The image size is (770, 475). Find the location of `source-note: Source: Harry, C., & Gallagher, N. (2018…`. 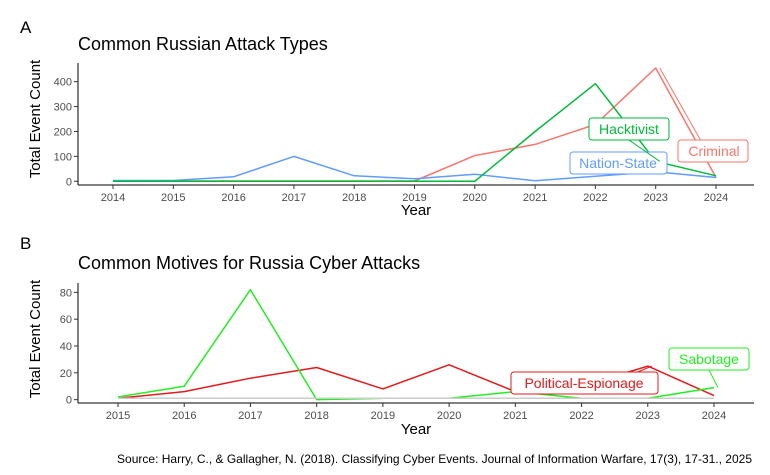

source-note: Source: Harry, C., & Gallagher, N. (2018… is located at coordinates (434, 459).